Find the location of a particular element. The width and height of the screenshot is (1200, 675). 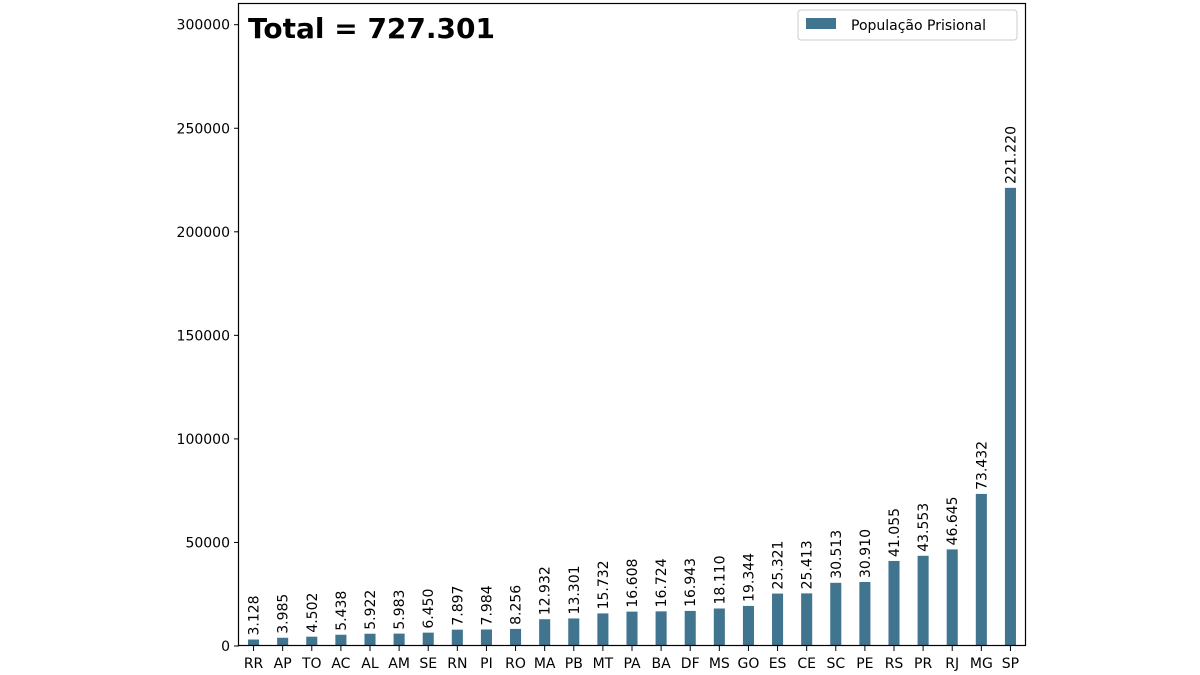

y-tick-label-200000: 200000 is located at coordinates (203, 233).